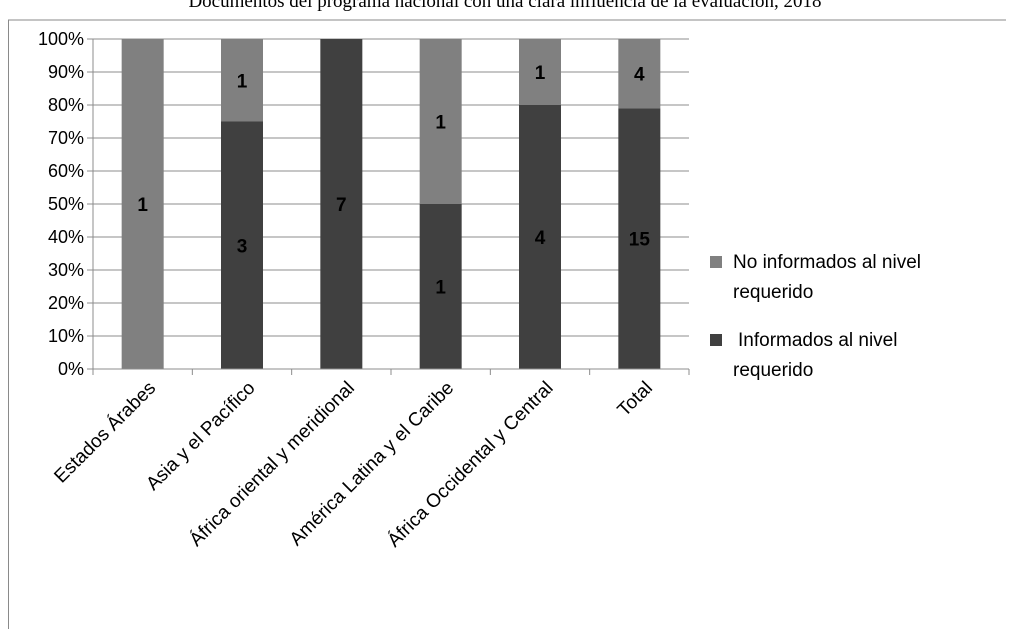 The height and width of the screenshot is (634, 1010). Describe the element at coordinates (106, 433) in the screenshot. I see `x-category-label: Estados Árabes` at that location.